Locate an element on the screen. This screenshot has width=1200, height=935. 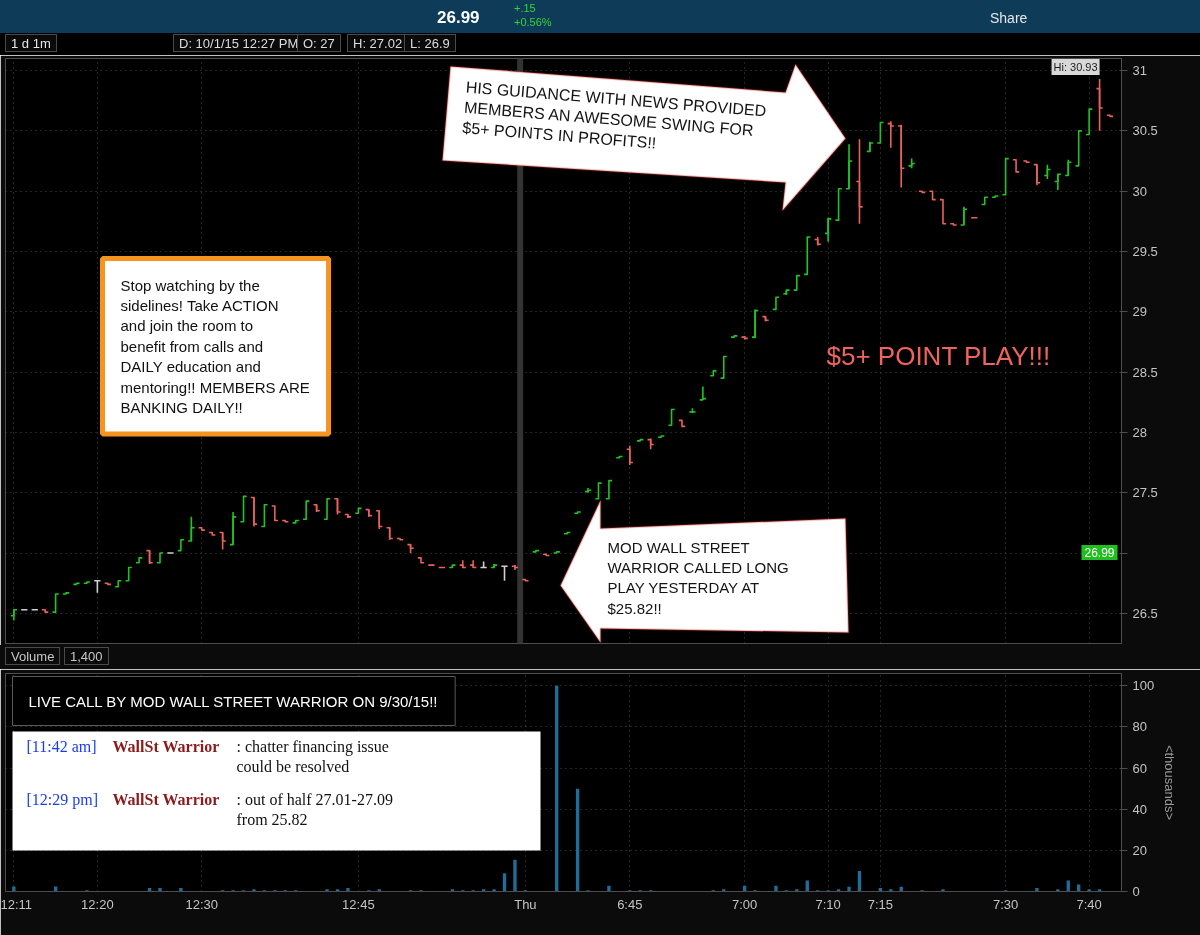
y-tick-label: 60 is located at coordinates (1139, 768).